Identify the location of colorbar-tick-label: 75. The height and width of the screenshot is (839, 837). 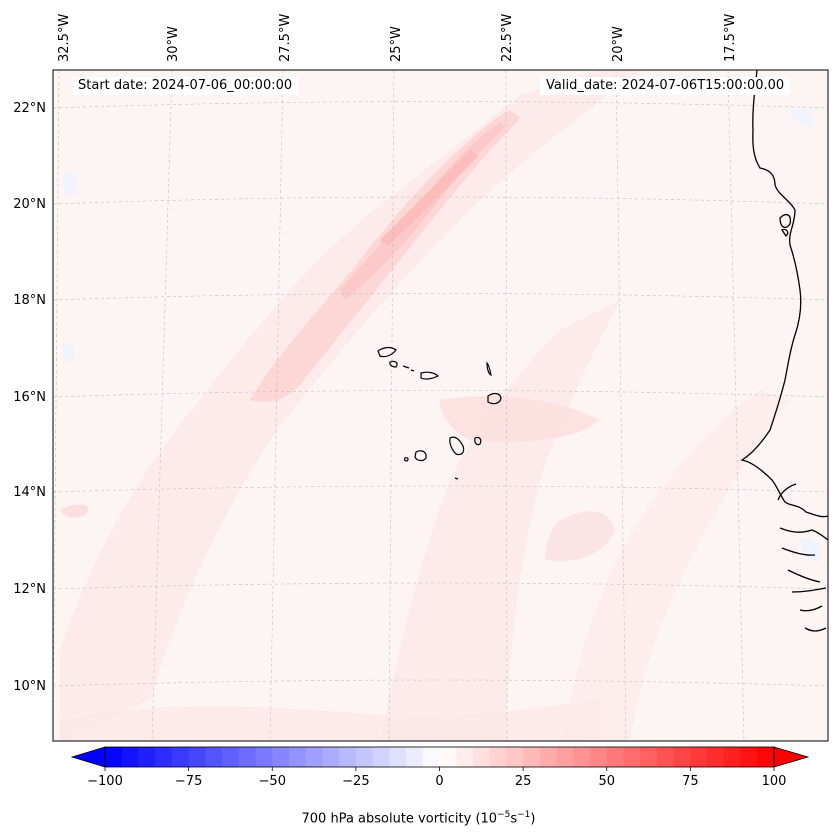
(690, 781).